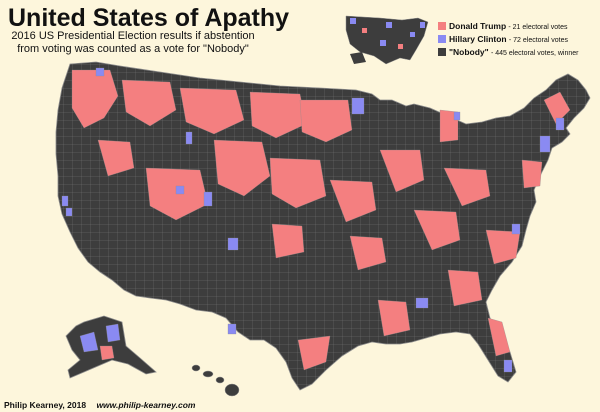  What do you see at coordinates (442, 39) in the screenshot?
I see `clinton-swatch` at bounding box center [442, 39].